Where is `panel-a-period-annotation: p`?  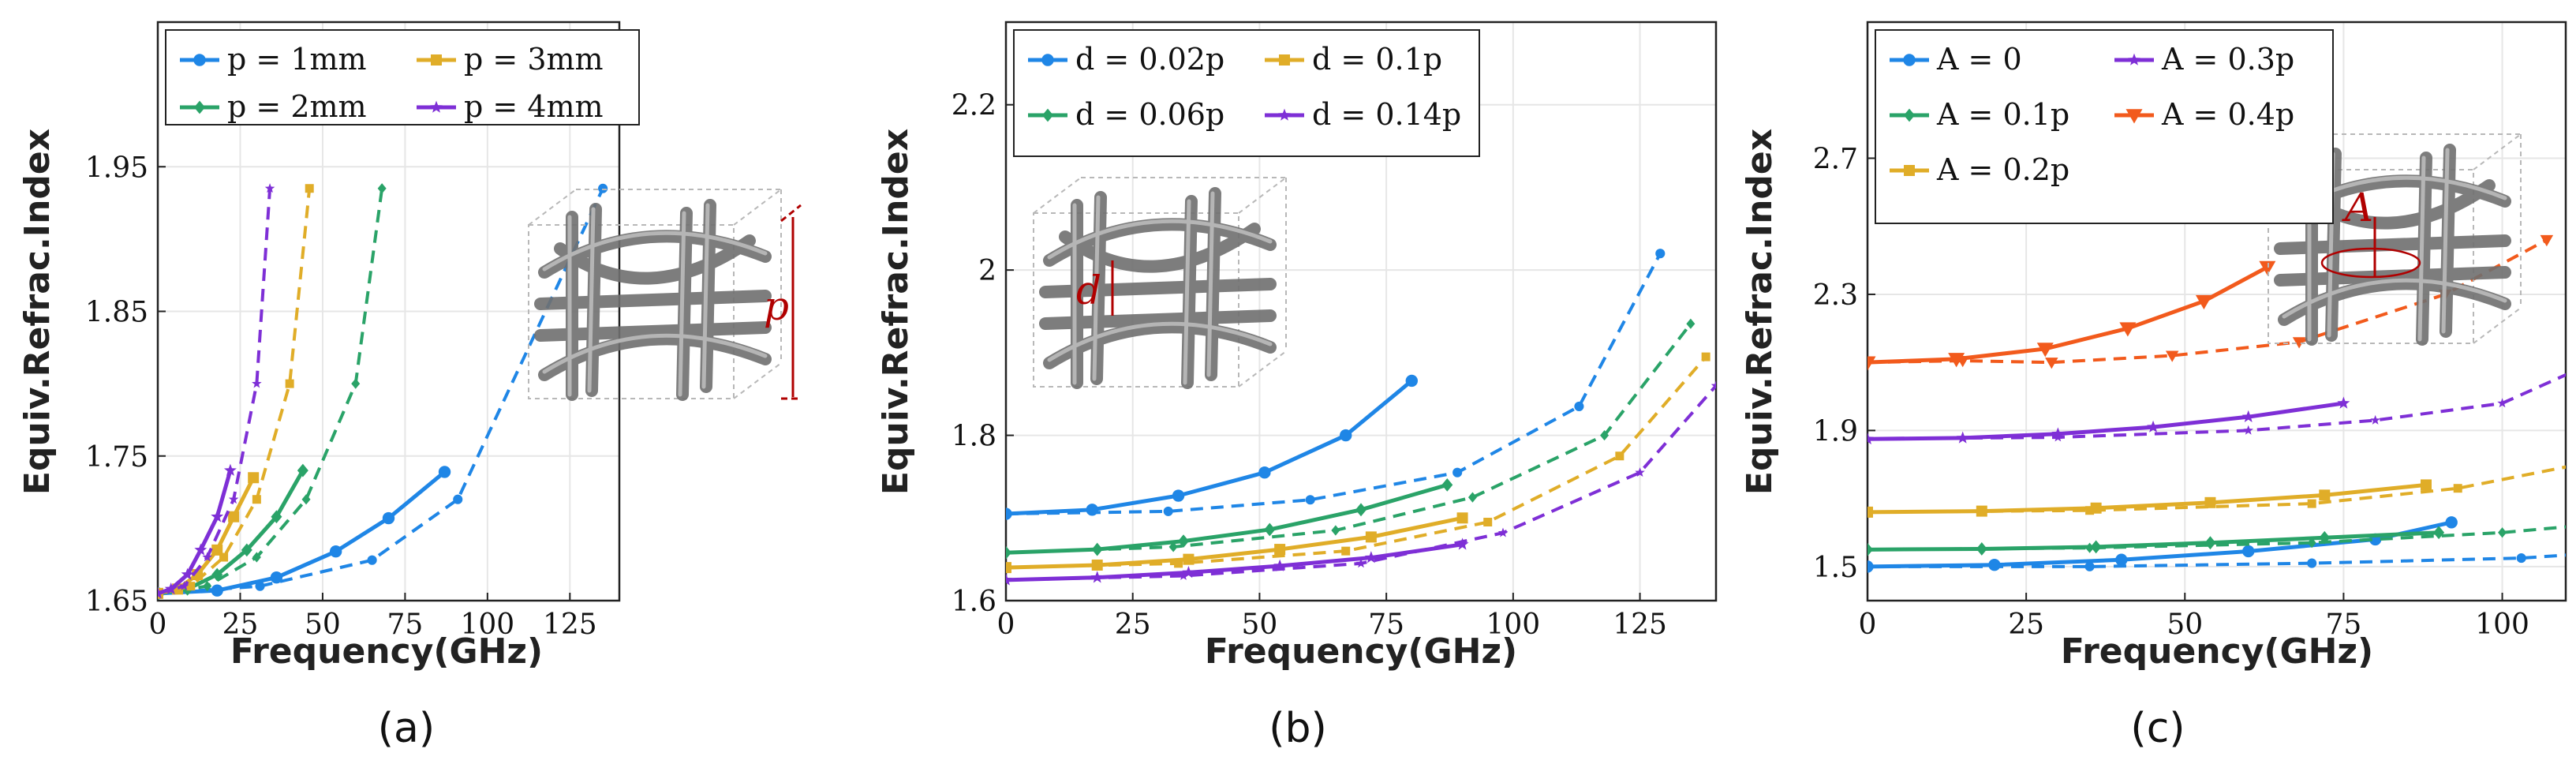 panel-a-period-annotation: p is located at coordinates (776, 306).